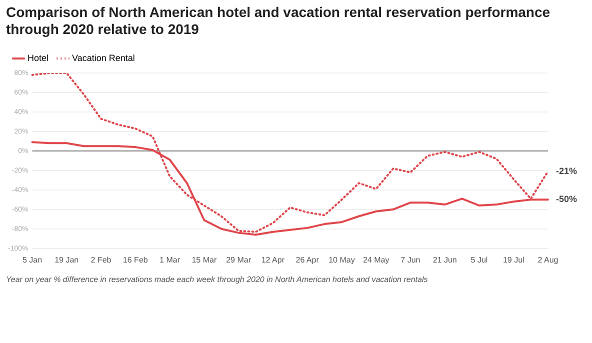  What do you see at coordinates (66, 259) in the screenshot?
I see `x-tick-label: 19 Jan` at bounding box center [66, 259].